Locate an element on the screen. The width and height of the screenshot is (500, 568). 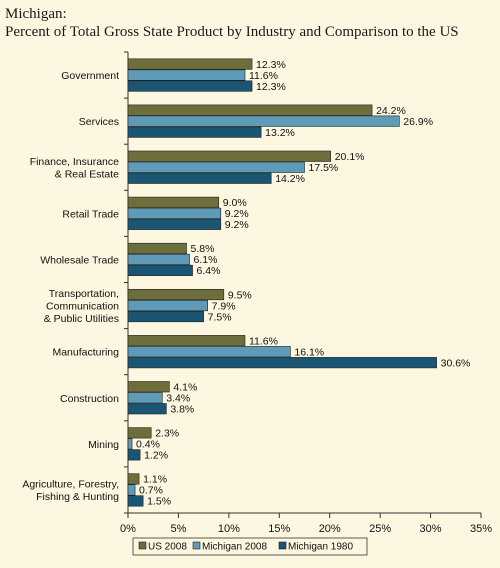
category-label: Transportation, is located at coordinates (84, 294).